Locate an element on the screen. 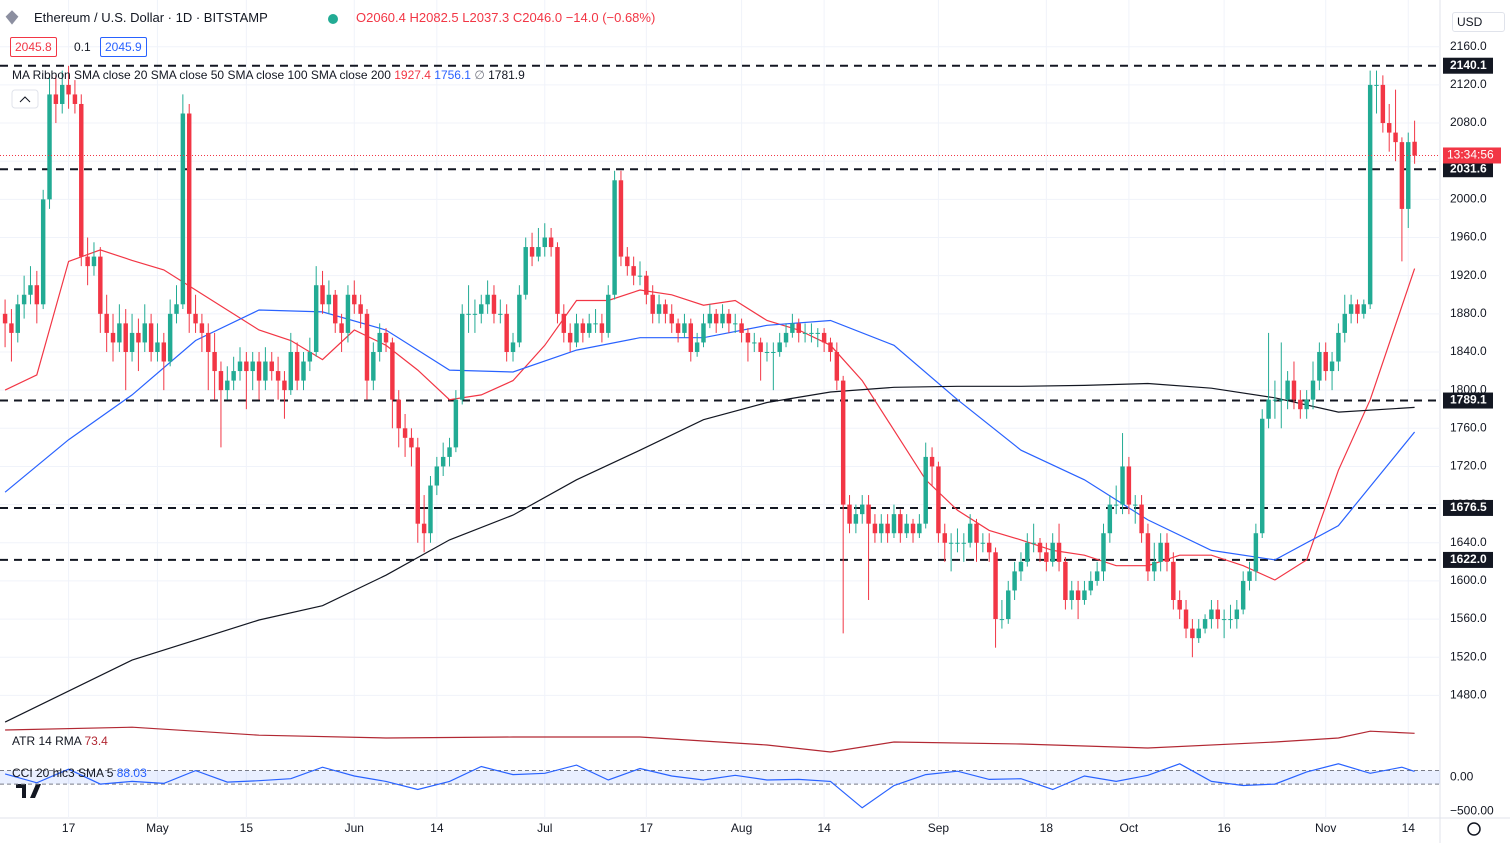 The width and height of the screenshot is (1510, 843). symbol: Ethereum / U.S. Dollar · 1D · BITSTAMP is located at coordinates (151, 17).